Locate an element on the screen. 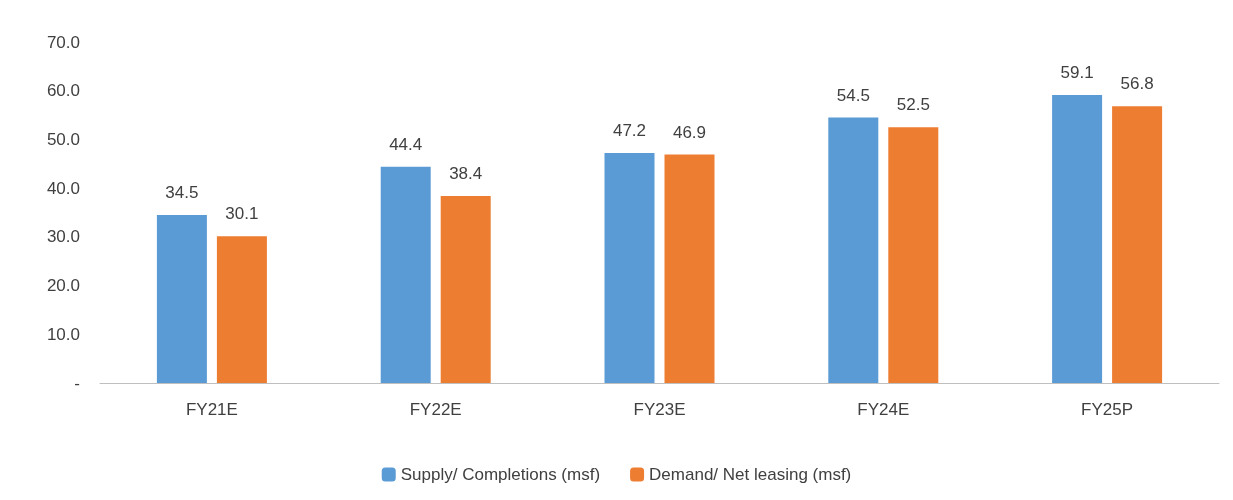 The image size is (1233, 500). x-tick-label: FY22E is located at coordinates (435, 409).